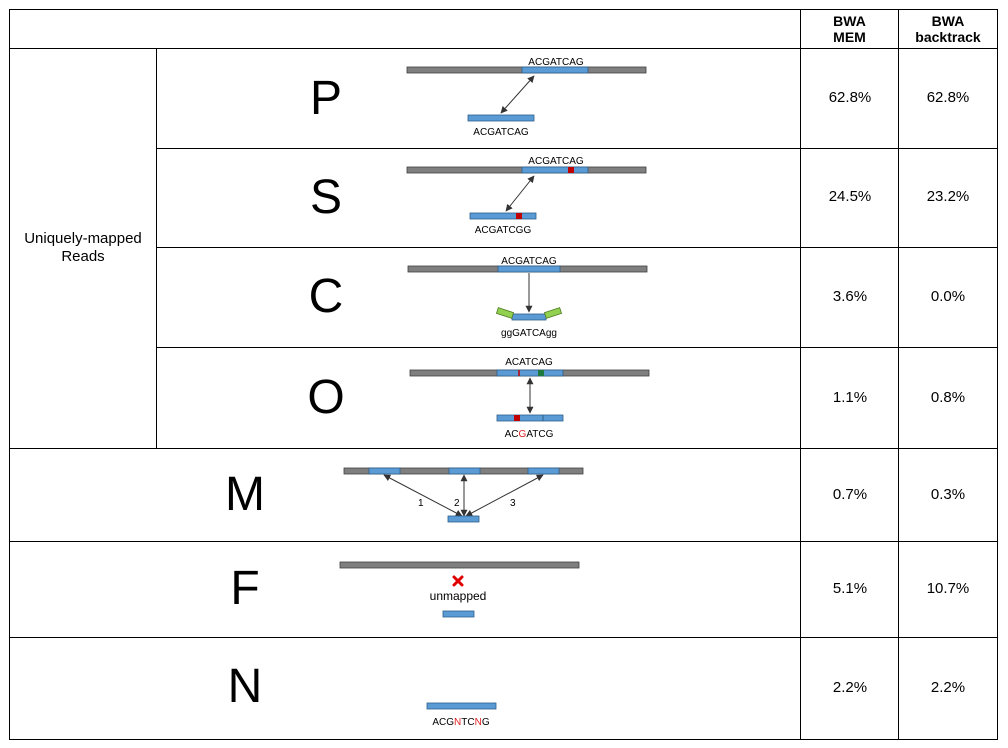 The image size is (1008, 748). I want to click on bwa-mem-value: 62.8%, so click(850, 97).